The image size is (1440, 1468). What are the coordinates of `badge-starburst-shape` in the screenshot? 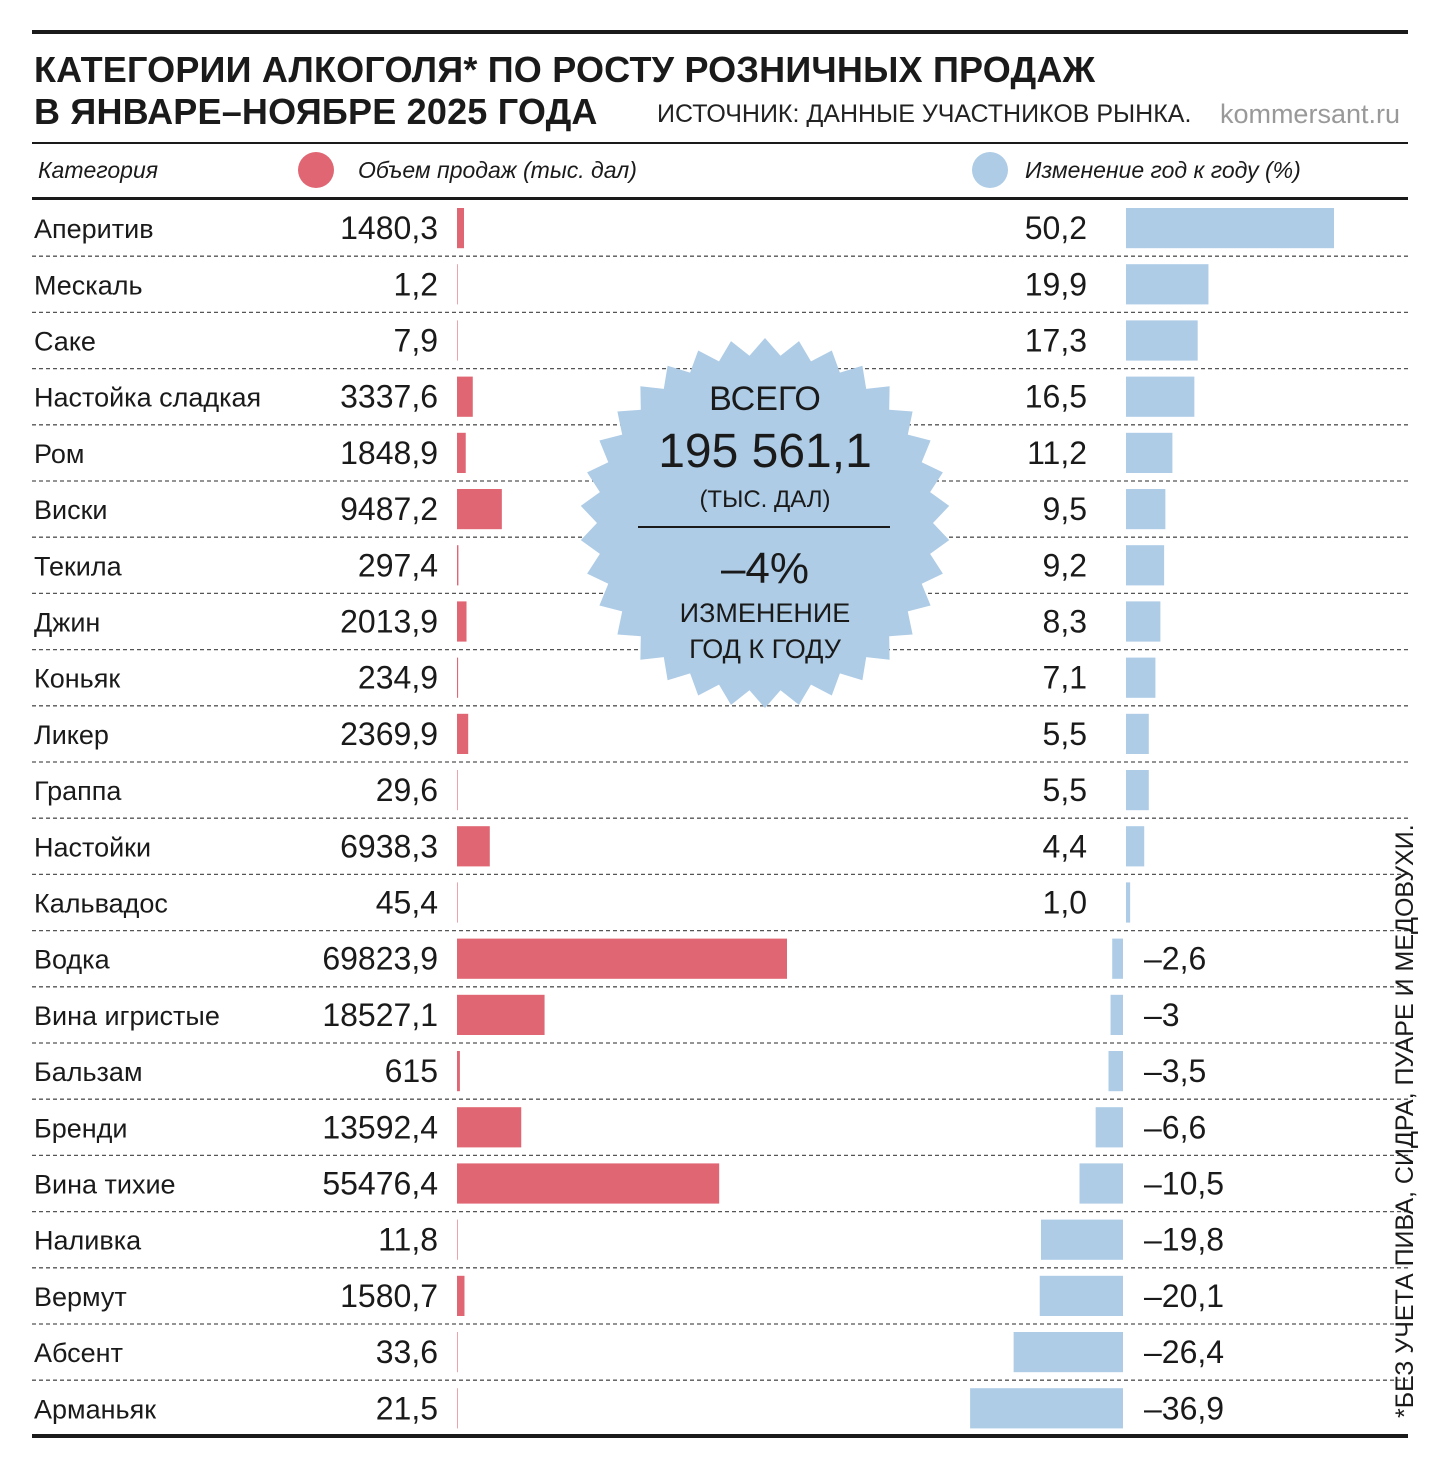 It's located at (765, 523).